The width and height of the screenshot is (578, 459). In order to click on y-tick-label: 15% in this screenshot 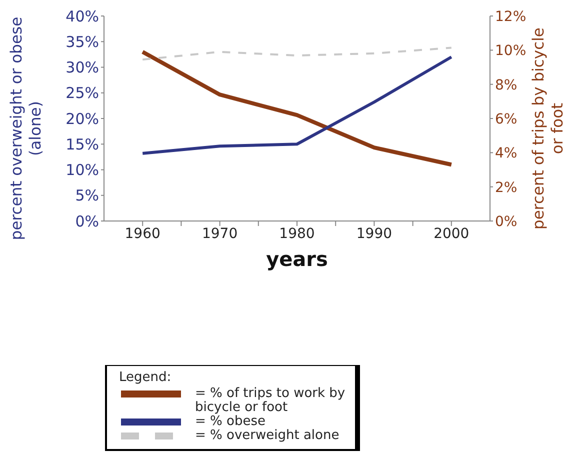, I will do `click(82, 144)`.